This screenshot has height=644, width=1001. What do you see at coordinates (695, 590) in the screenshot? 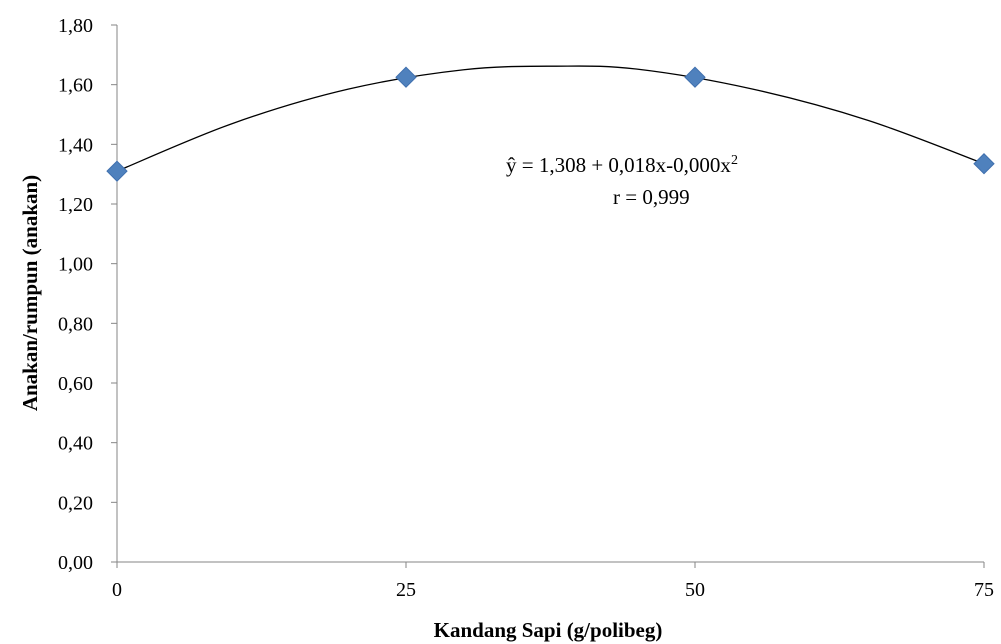
I see `x-tick-label: 50` at bounding box center [695, 590].